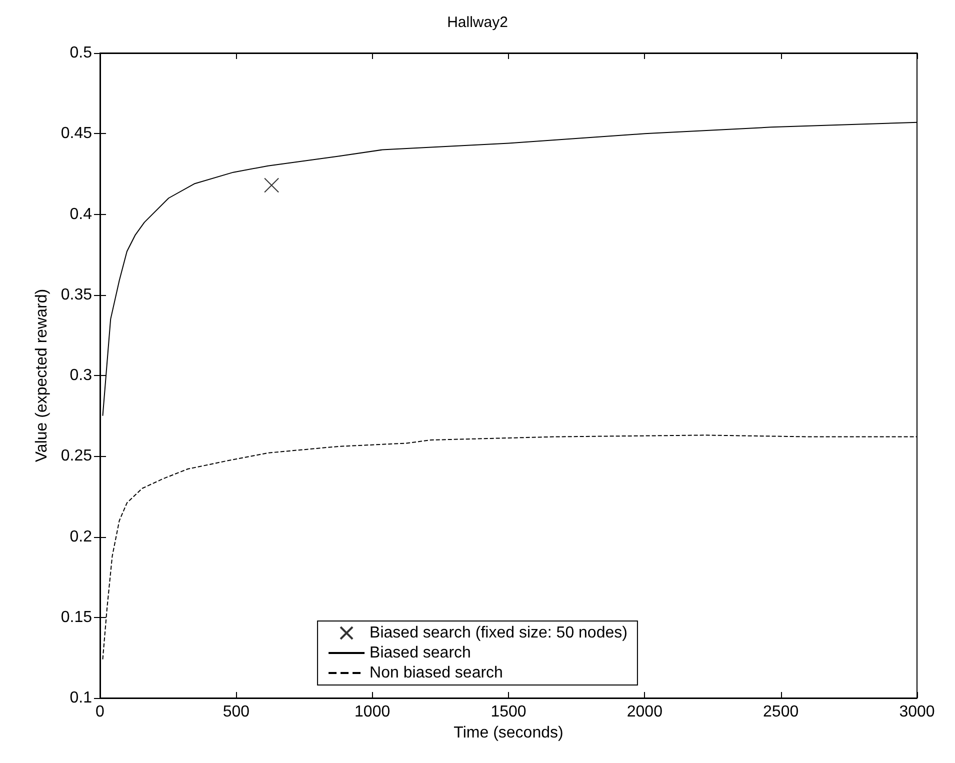 The width and height of the screenshot is (955, 763). I want to click on y-tick-label: 0.15, so click(76, 617).